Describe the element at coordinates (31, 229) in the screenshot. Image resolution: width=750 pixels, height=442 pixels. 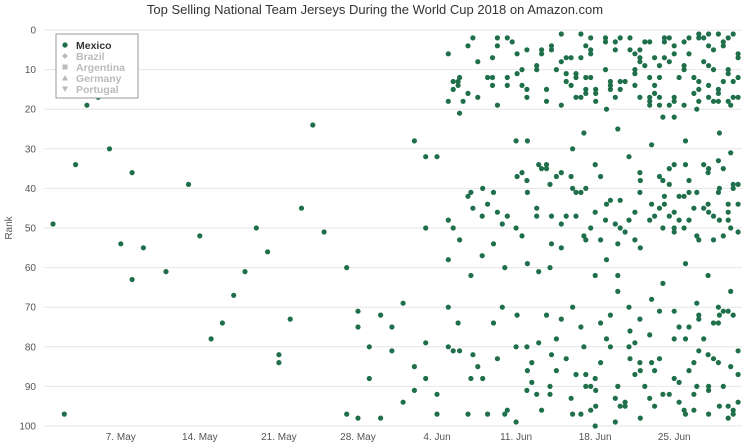
I see `y-tick-label: 50` at that location.